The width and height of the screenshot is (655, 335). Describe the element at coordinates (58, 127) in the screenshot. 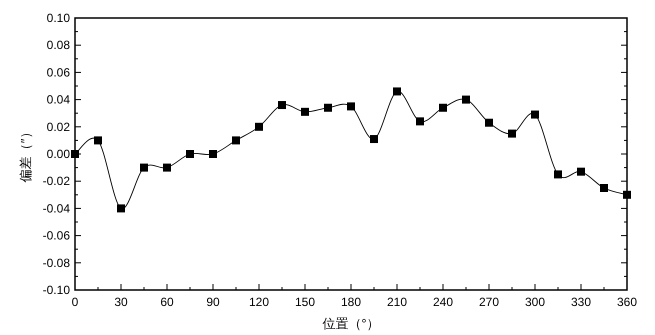

I see `y-tick-label: 0.02` at that location.